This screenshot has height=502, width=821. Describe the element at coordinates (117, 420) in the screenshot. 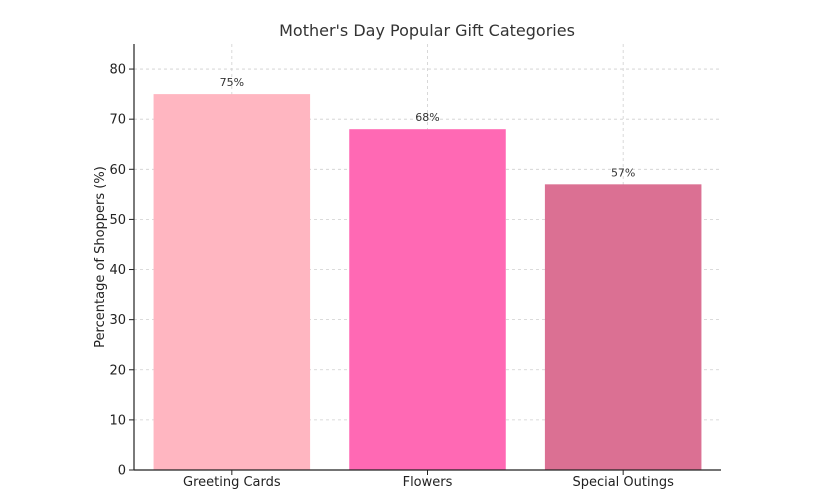

I see `y-tick-label: 10` at that location.